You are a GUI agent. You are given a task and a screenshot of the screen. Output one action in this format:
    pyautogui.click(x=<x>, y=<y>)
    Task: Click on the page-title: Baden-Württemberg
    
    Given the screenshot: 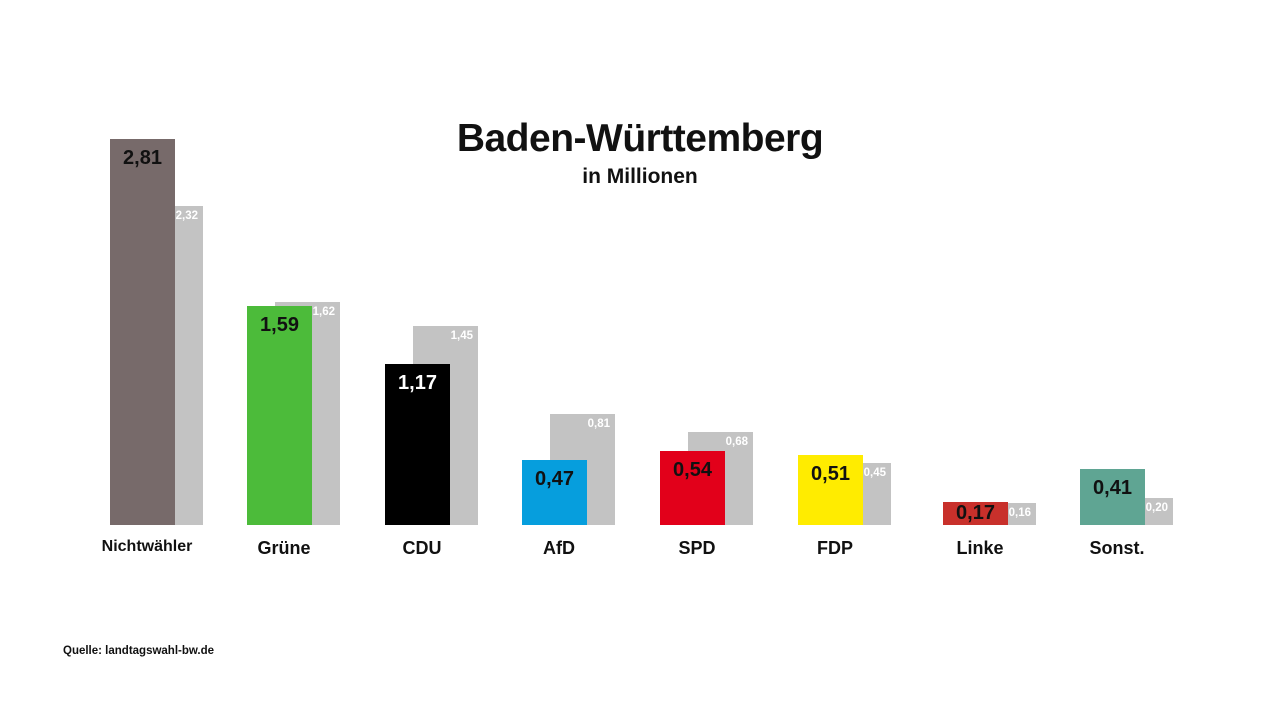 What is the action you would take?
    pyautogui.click(x=640, y=138)
    